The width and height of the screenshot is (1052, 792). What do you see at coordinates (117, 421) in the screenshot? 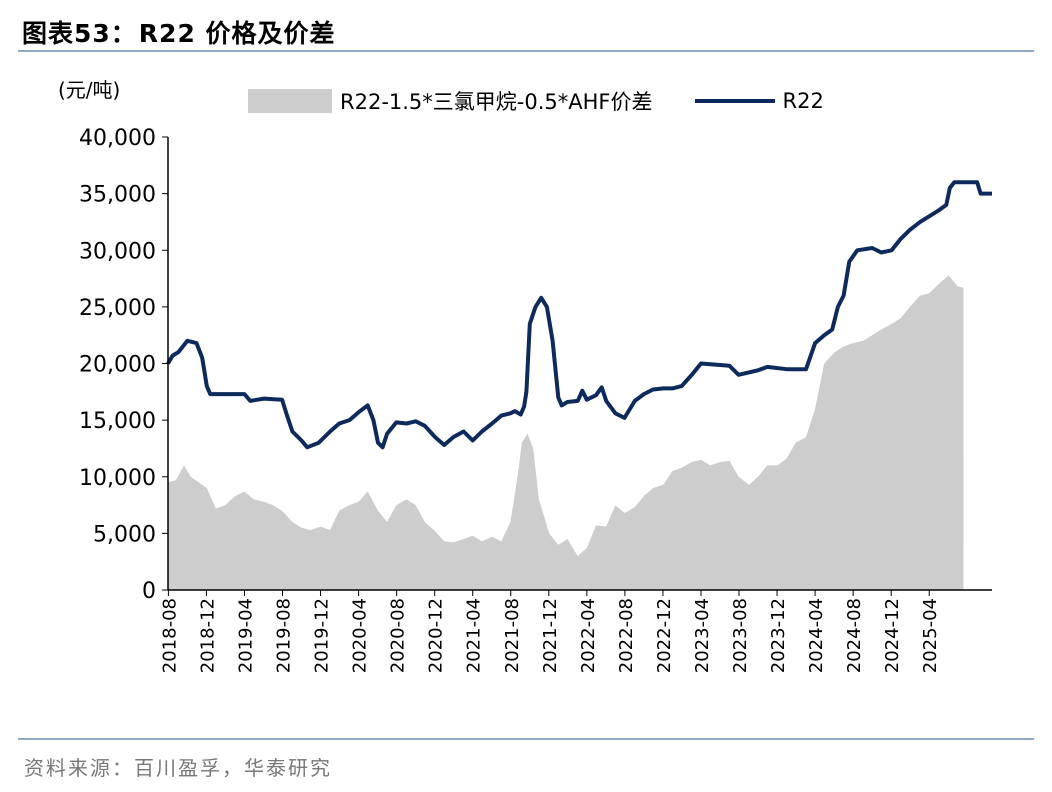
I see `y-tick-label: 15,000` at bounding box center [117, 421].